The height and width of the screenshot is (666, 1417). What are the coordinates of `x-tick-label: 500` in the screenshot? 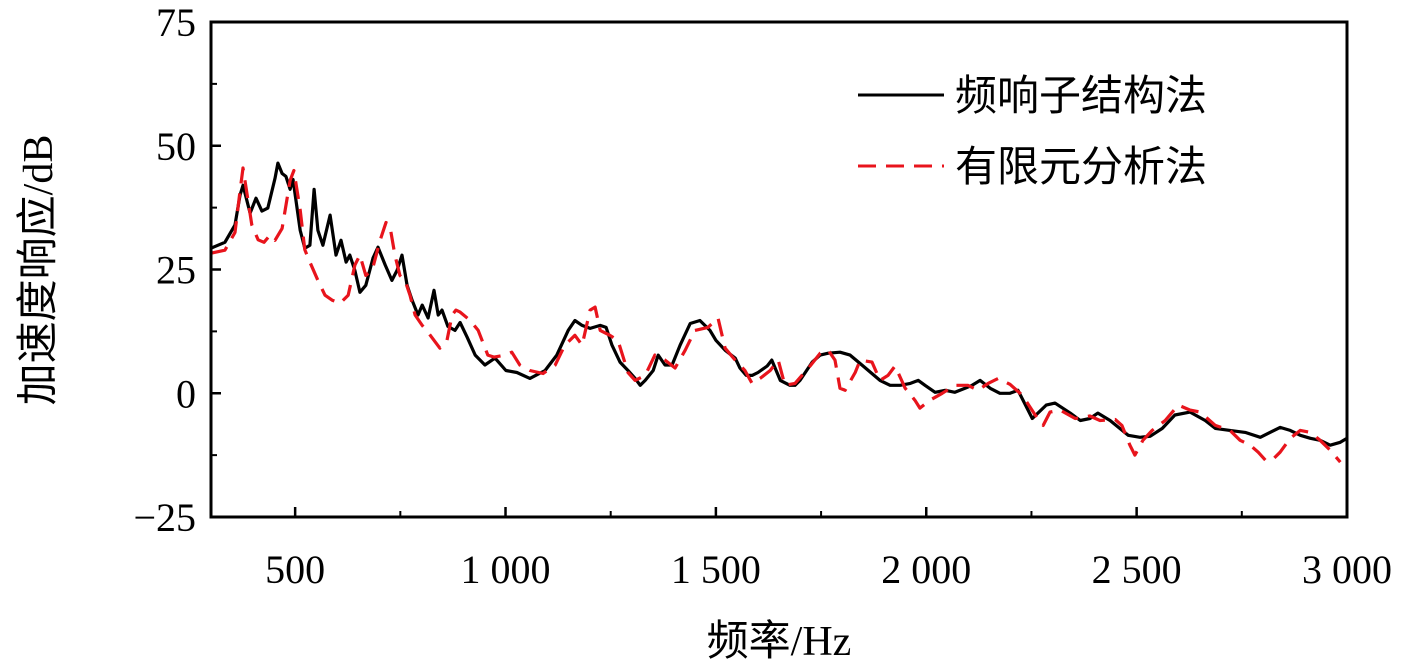 It's located at (295, 569).